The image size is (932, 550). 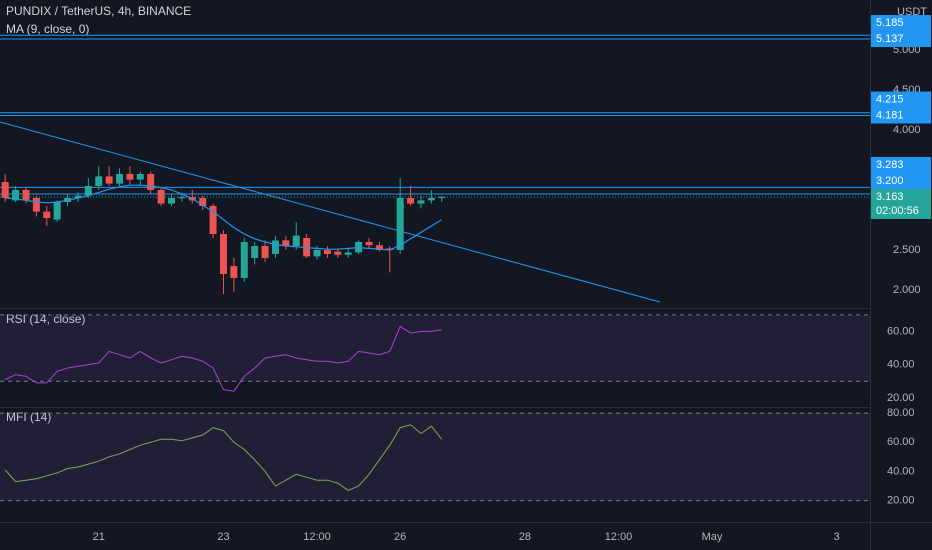 I want to click on x-tick-label: 3, so click(x=837, y=537).